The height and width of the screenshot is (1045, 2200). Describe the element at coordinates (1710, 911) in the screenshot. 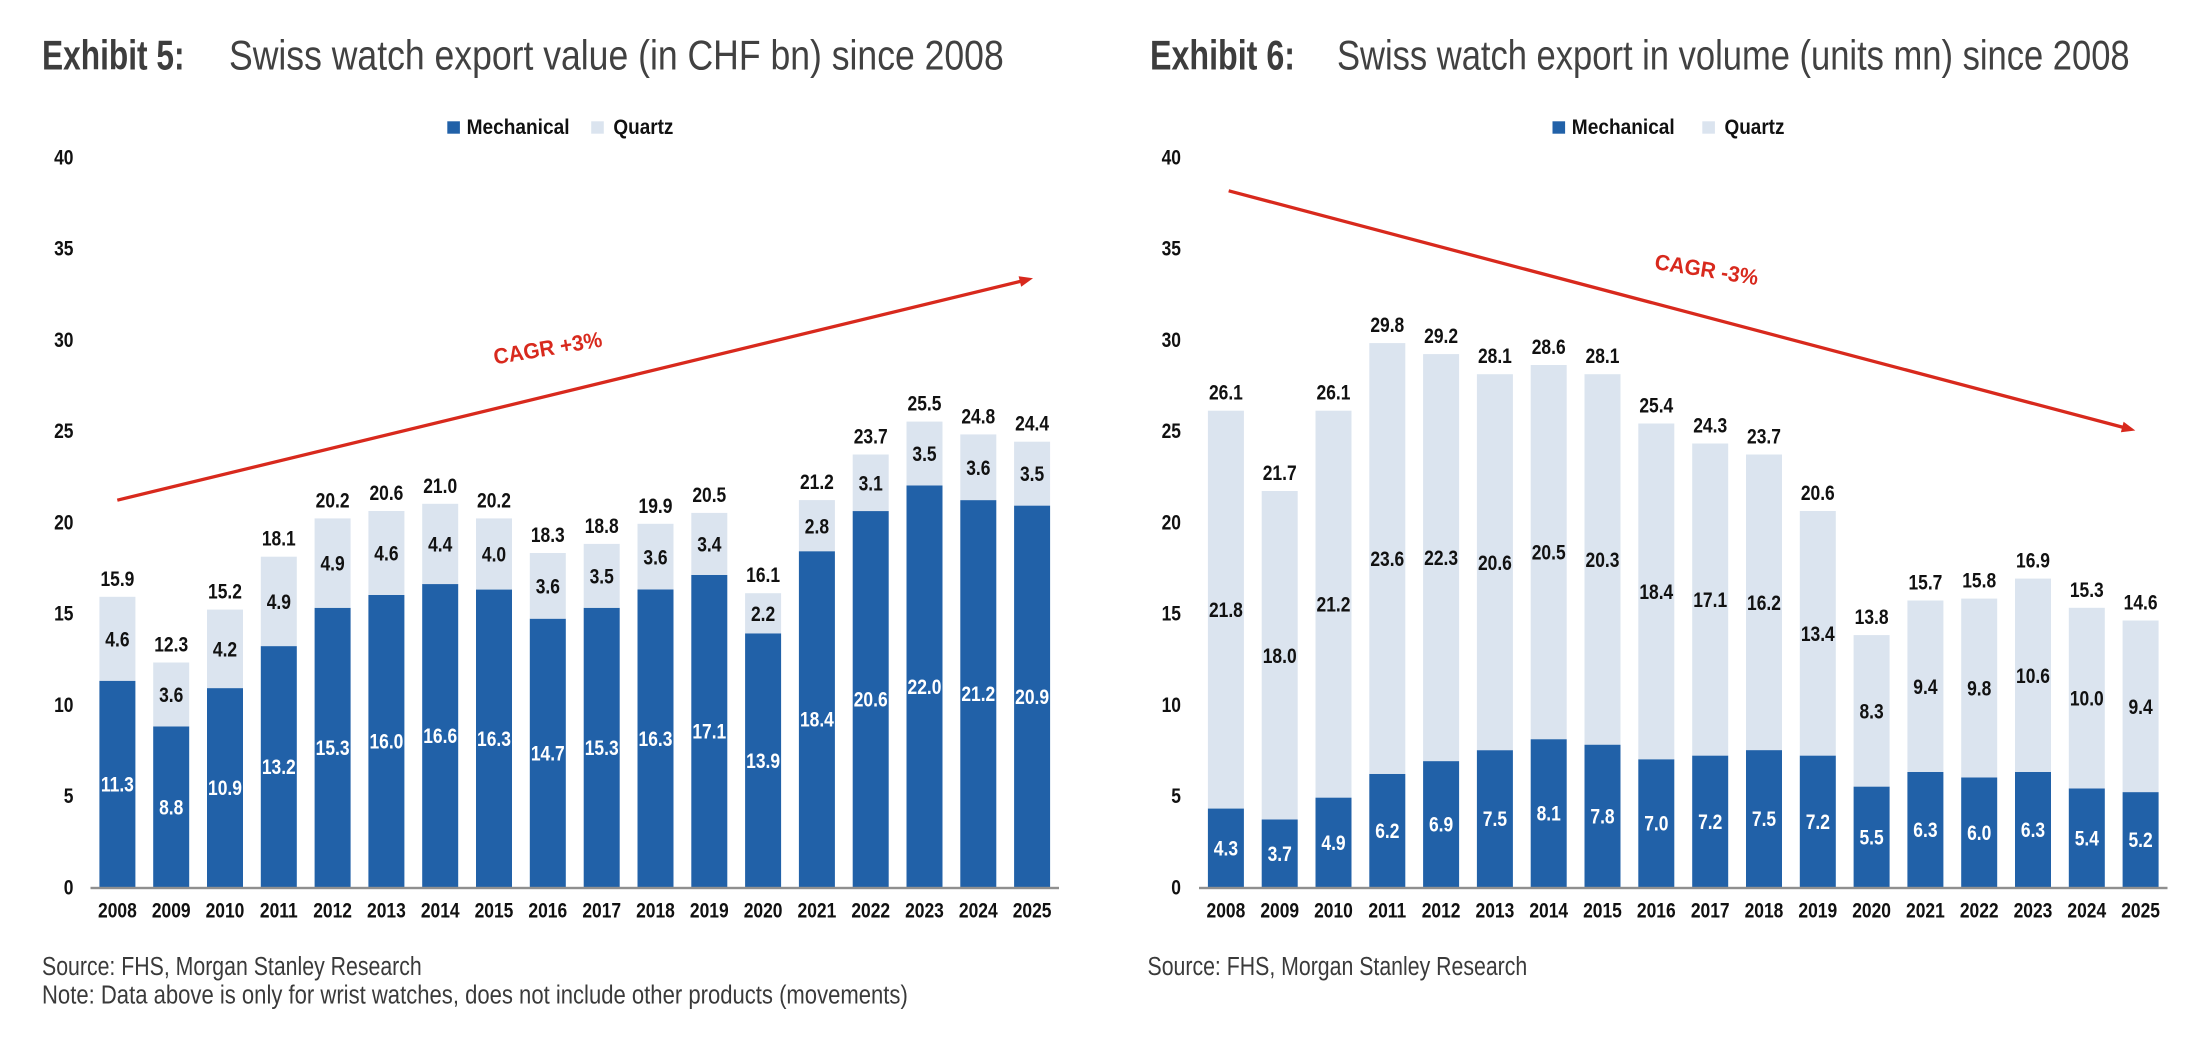

I see `svg-text: 2017` at that location.